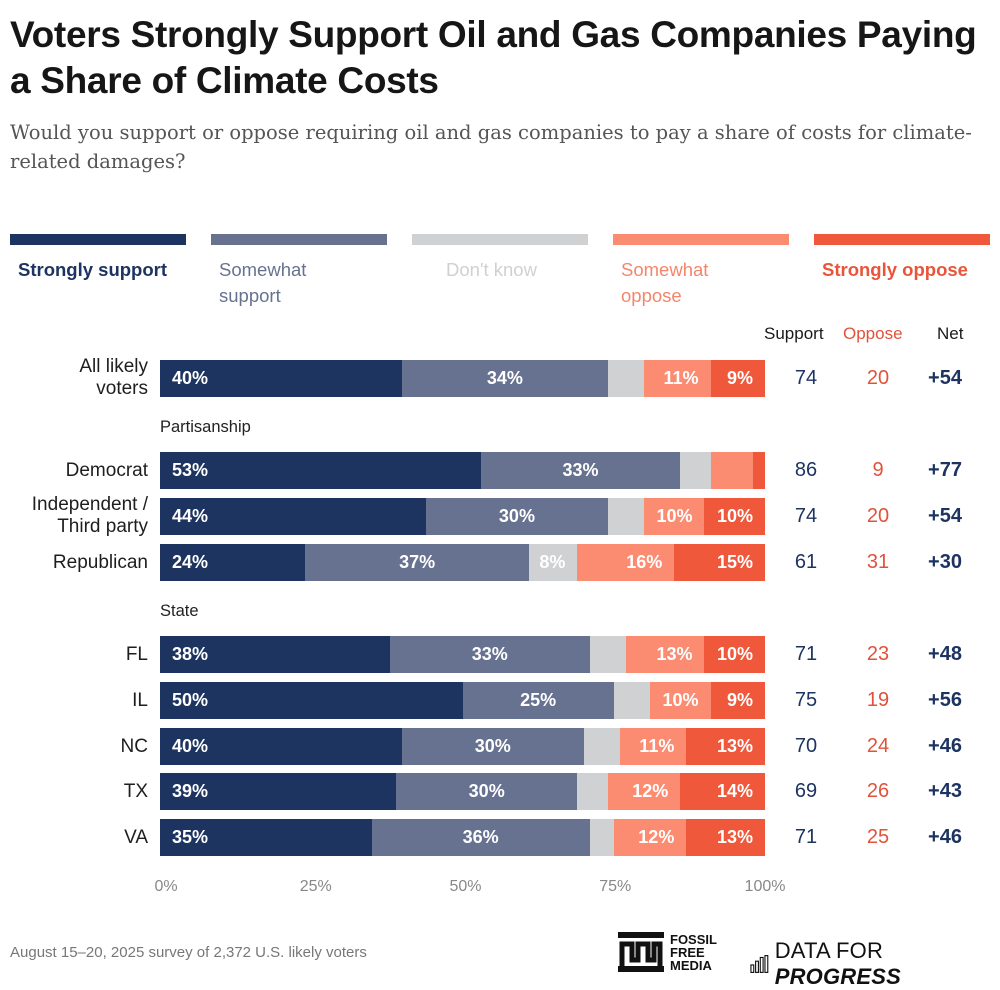 This screenshot has height=990, width=1000. I want to click on bar-segment-strongly-support: 39%, so click(278, 791).